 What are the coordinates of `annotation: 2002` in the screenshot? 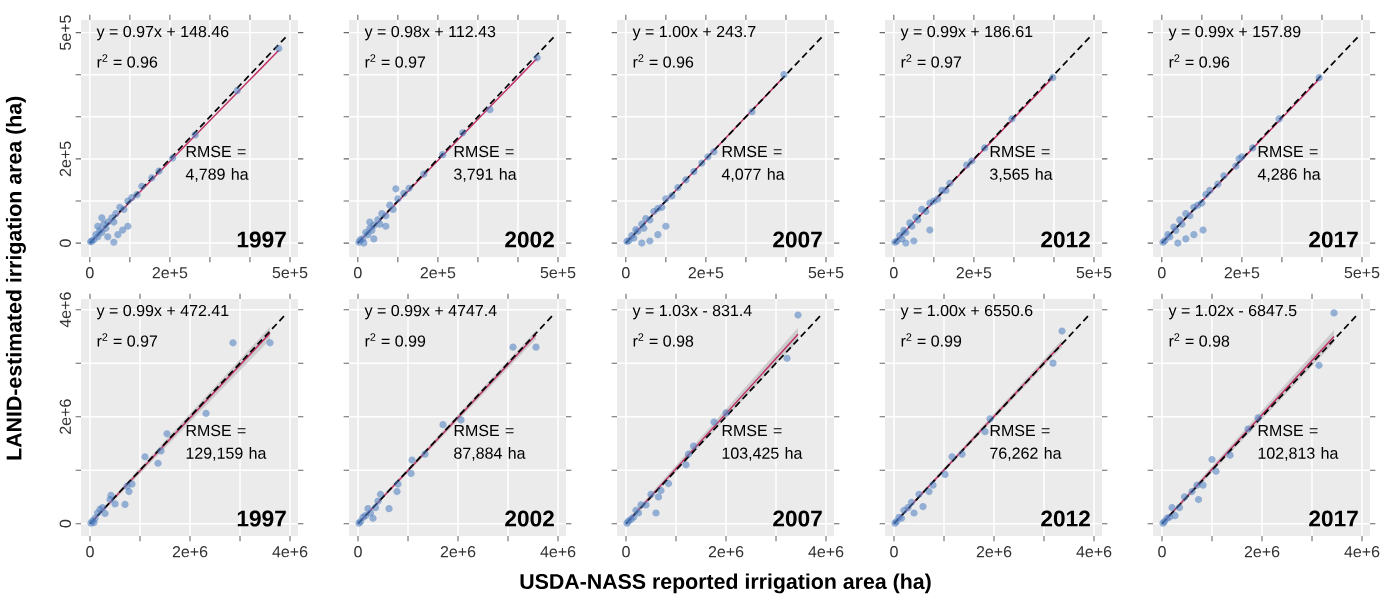 It's located at (529, 518).